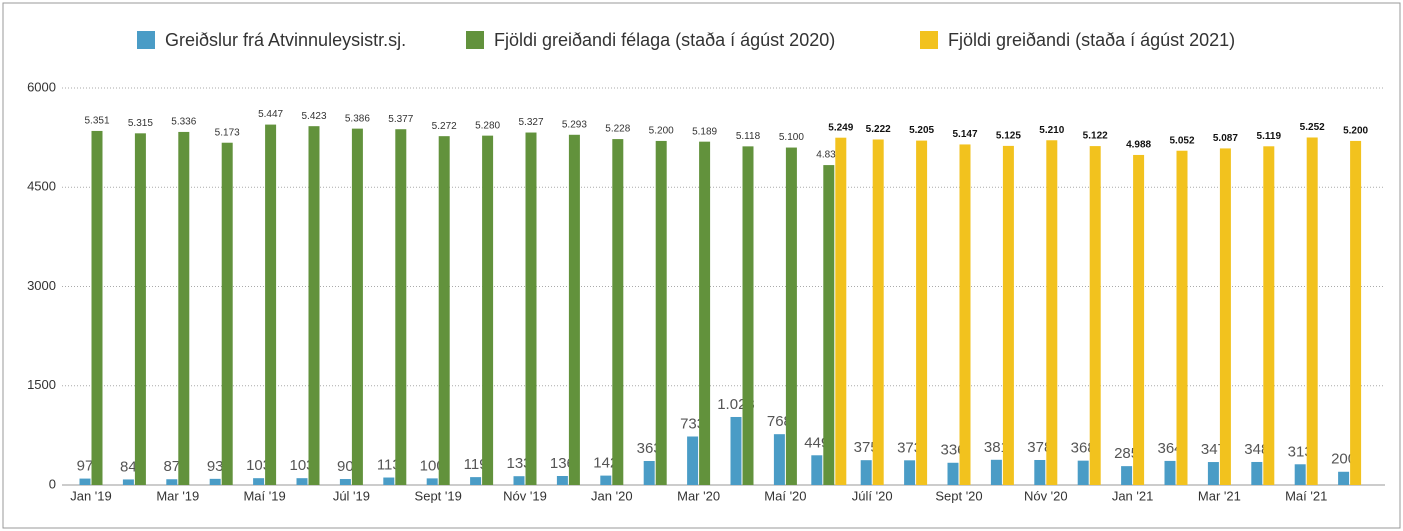 The image size is (1403, 531). I want to click on x-tick-label: Sept '19, so click(438, 495).